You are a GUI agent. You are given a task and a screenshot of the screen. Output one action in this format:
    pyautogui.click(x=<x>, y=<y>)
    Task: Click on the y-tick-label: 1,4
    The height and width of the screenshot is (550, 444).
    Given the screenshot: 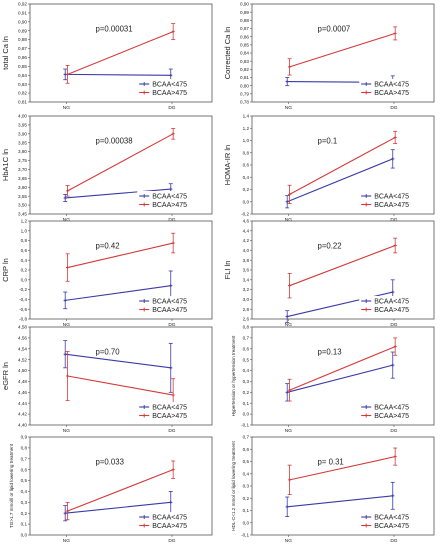 What is the action you would take?
    pyautogui.click(x=246, y=116)
    